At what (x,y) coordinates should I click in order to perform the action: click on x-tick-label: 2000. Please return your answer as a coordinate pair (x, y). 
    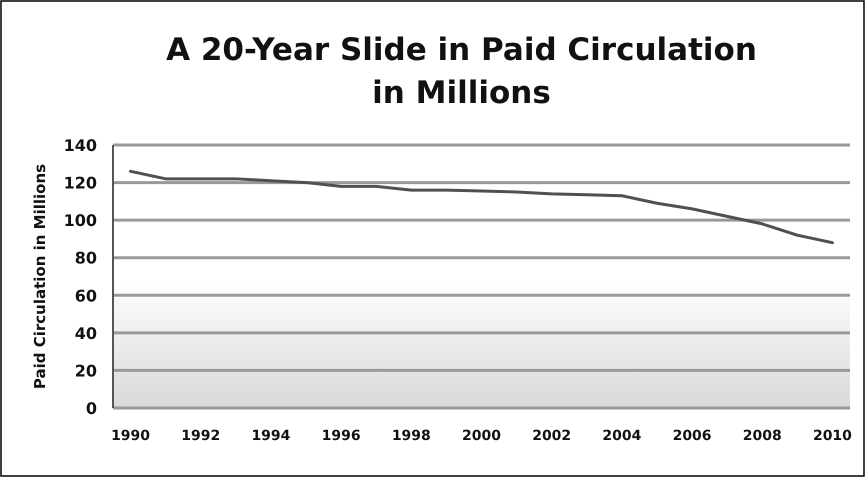
    Looking at the image, I should click on (482, 436).